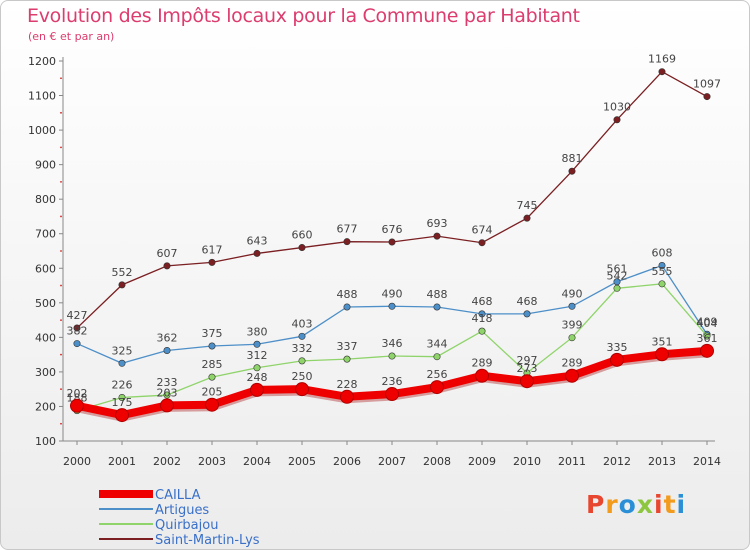 The width and height of the screenshot is (750, 550). Describe the element at coordinates (662, 271) in the screenshot. I see `data-label: 555` at that location.